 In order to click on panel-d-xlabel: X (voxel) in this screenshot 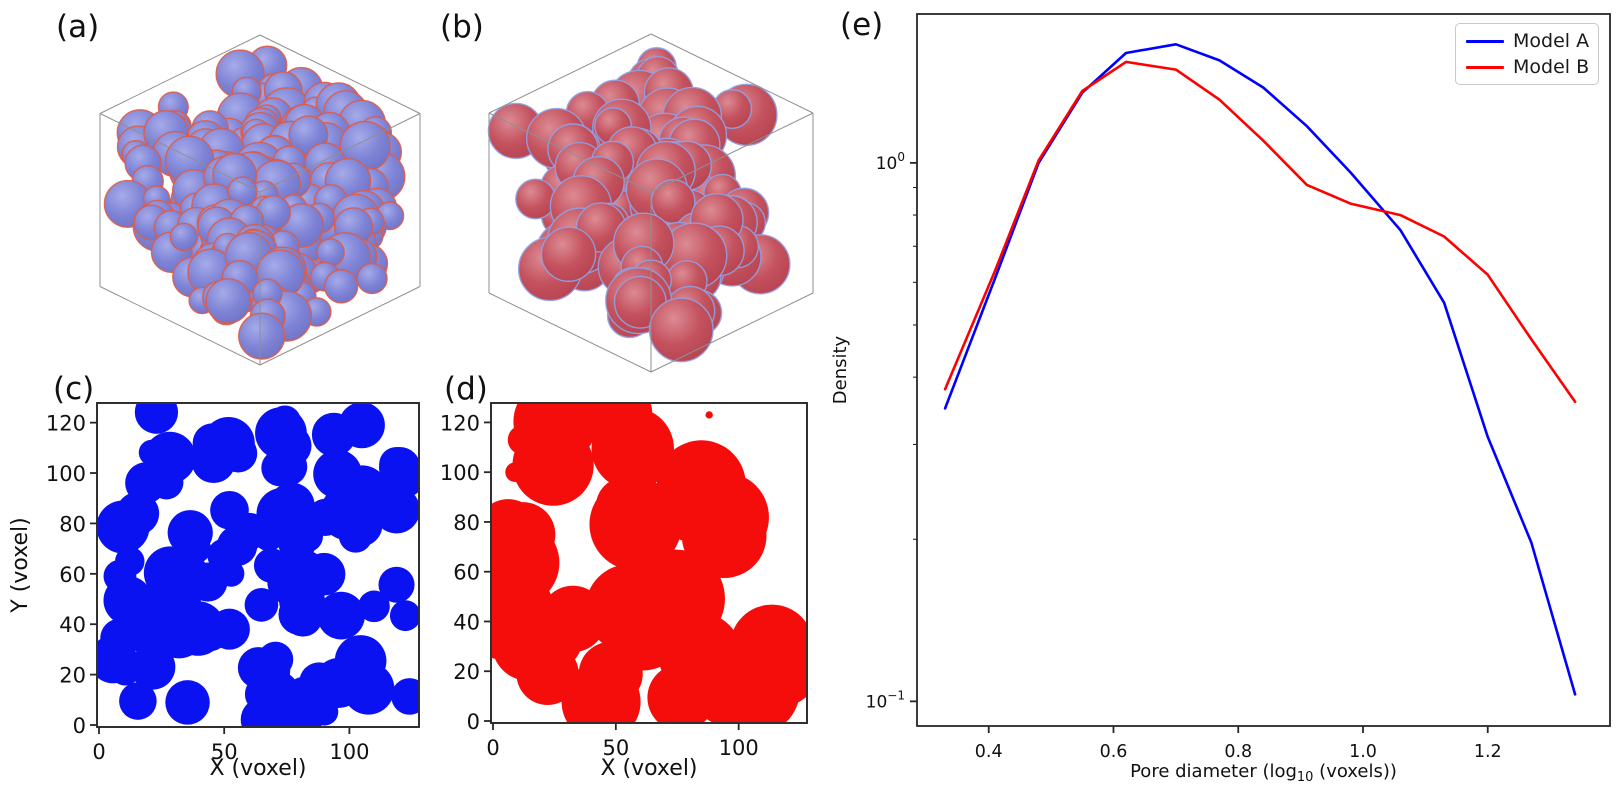, I will do `click(648, 768)`.